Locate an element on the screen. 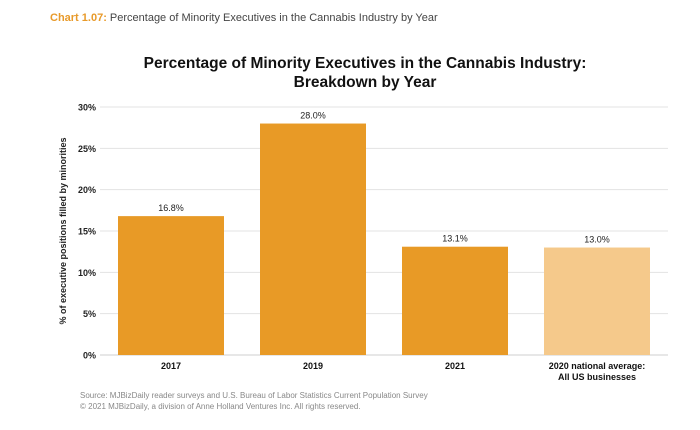 This screenshot has height=430, width=700. y-tick-label: 30% is located at coordinates (87, 108).